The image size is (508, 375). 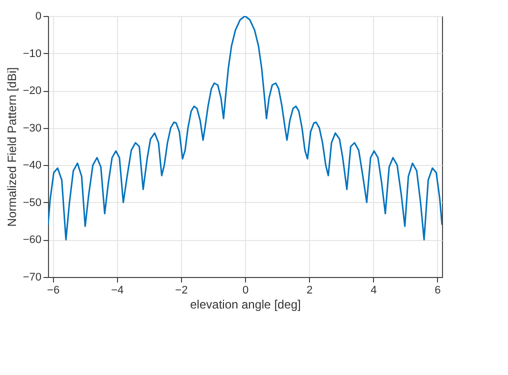 What do you see at coordinates (373, 290) in the screenshot?
I see `x-tick-label: 4` at bounding box center [373, 290].